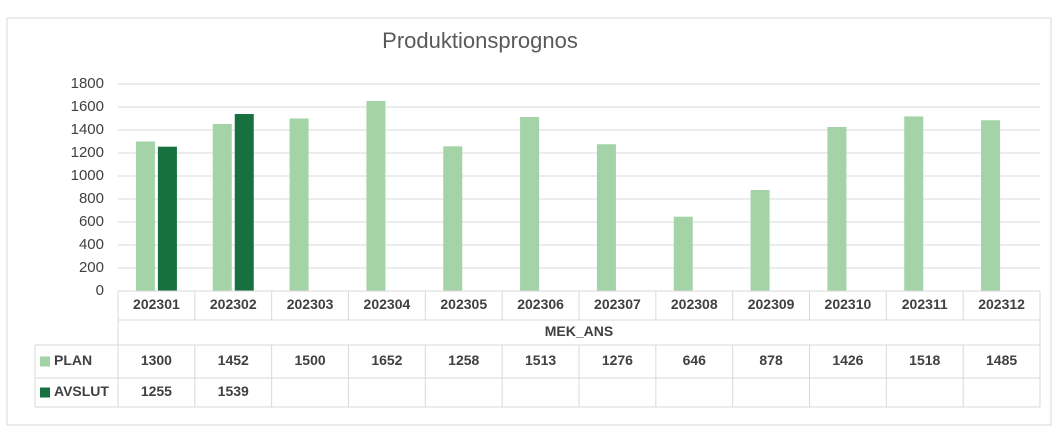  What do you see at coordinates (310, 304) in the screenshot?
I see `x-tick-label: 202303` at bounding box center [310, 304].